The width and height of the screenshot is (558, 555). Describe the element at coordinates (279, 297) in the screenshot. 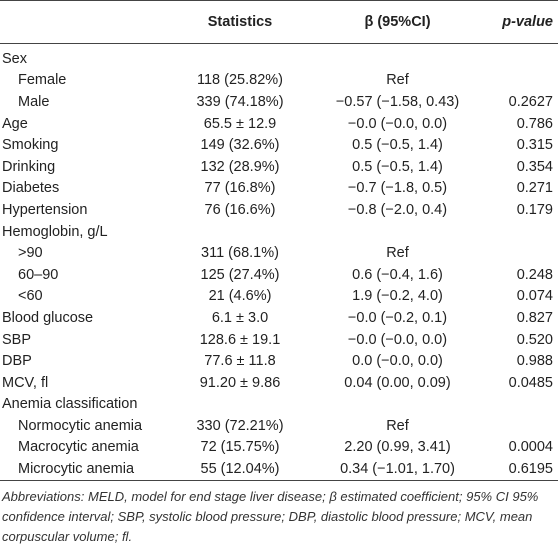

I see `table-row: <60 21 (4.6%) 1.9 (−0.2, 4.0) 0.074` at that location.